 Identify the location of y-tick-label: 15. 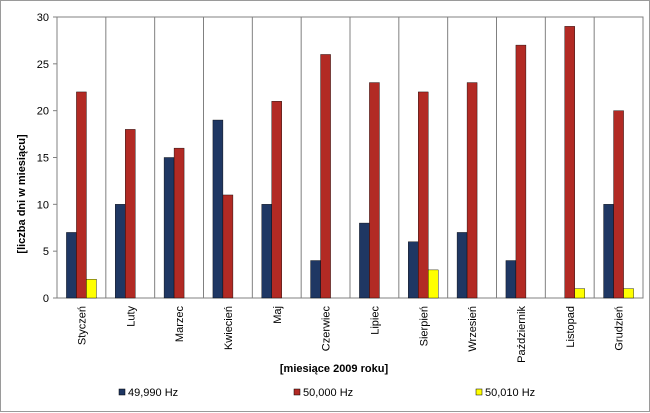
(43, 159).